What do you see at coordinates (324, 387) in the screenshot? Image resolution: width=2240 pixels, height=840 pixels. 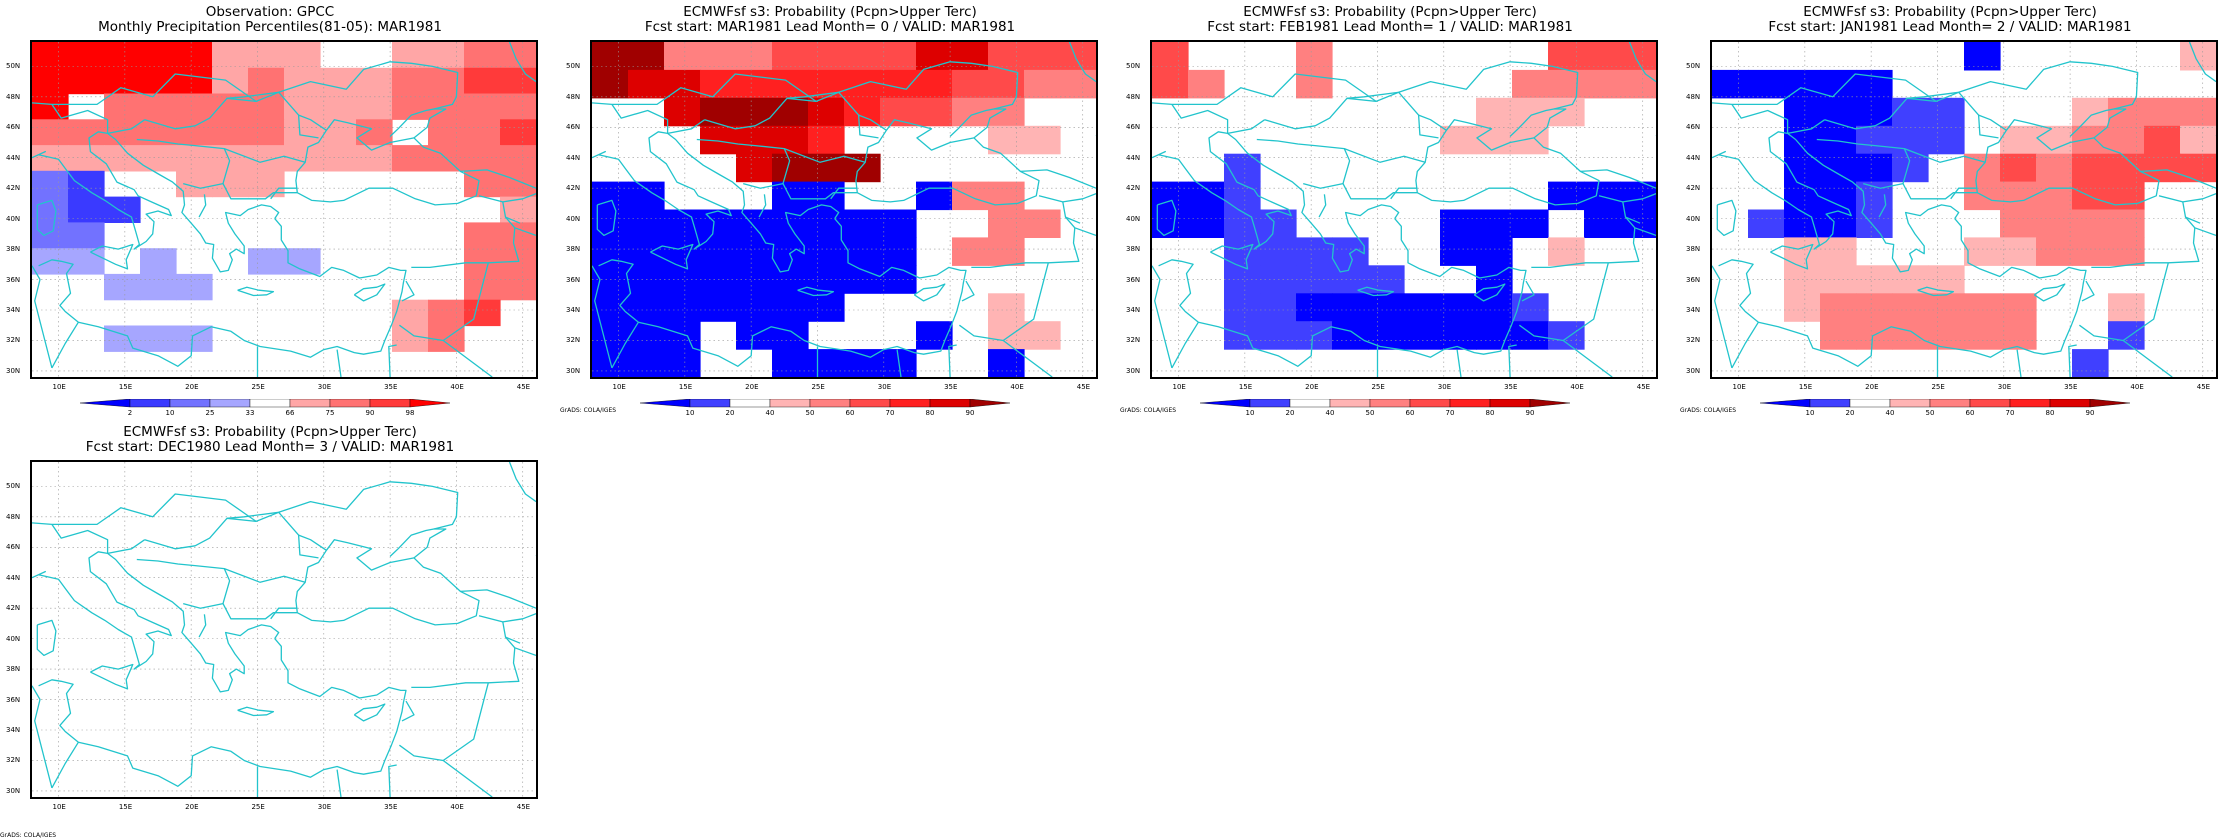 I see `lon-tick-label: 30E` at bounding box center [324, 387].